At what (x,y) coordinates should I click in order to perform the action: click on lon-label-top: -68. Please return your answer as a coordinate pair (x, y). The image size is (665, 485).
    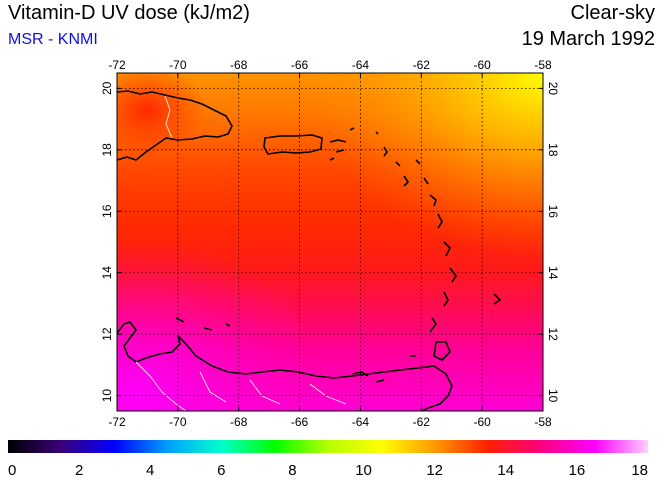
    Looking at the image, I should click on (239, 65).